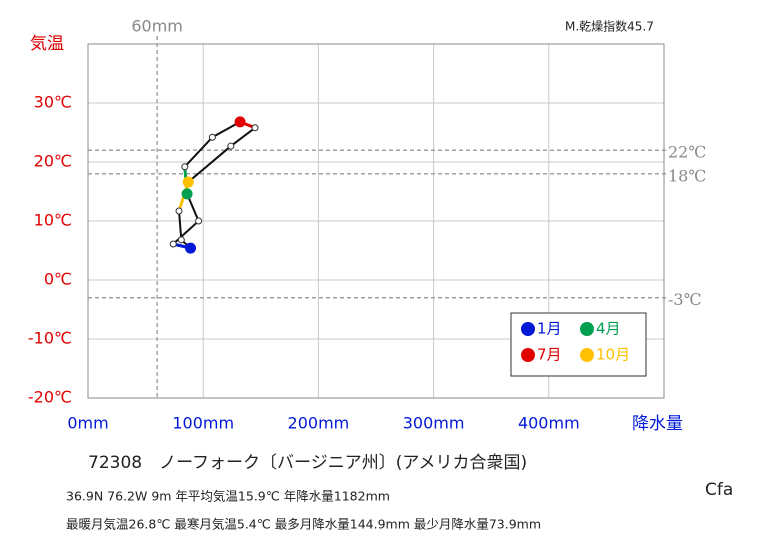 Image resolution: width=763 pixels, height=545 pixels. Describe the element at coordinates (47, 44) in the screenshot. I see `y-axis-label: 気温` at that location.